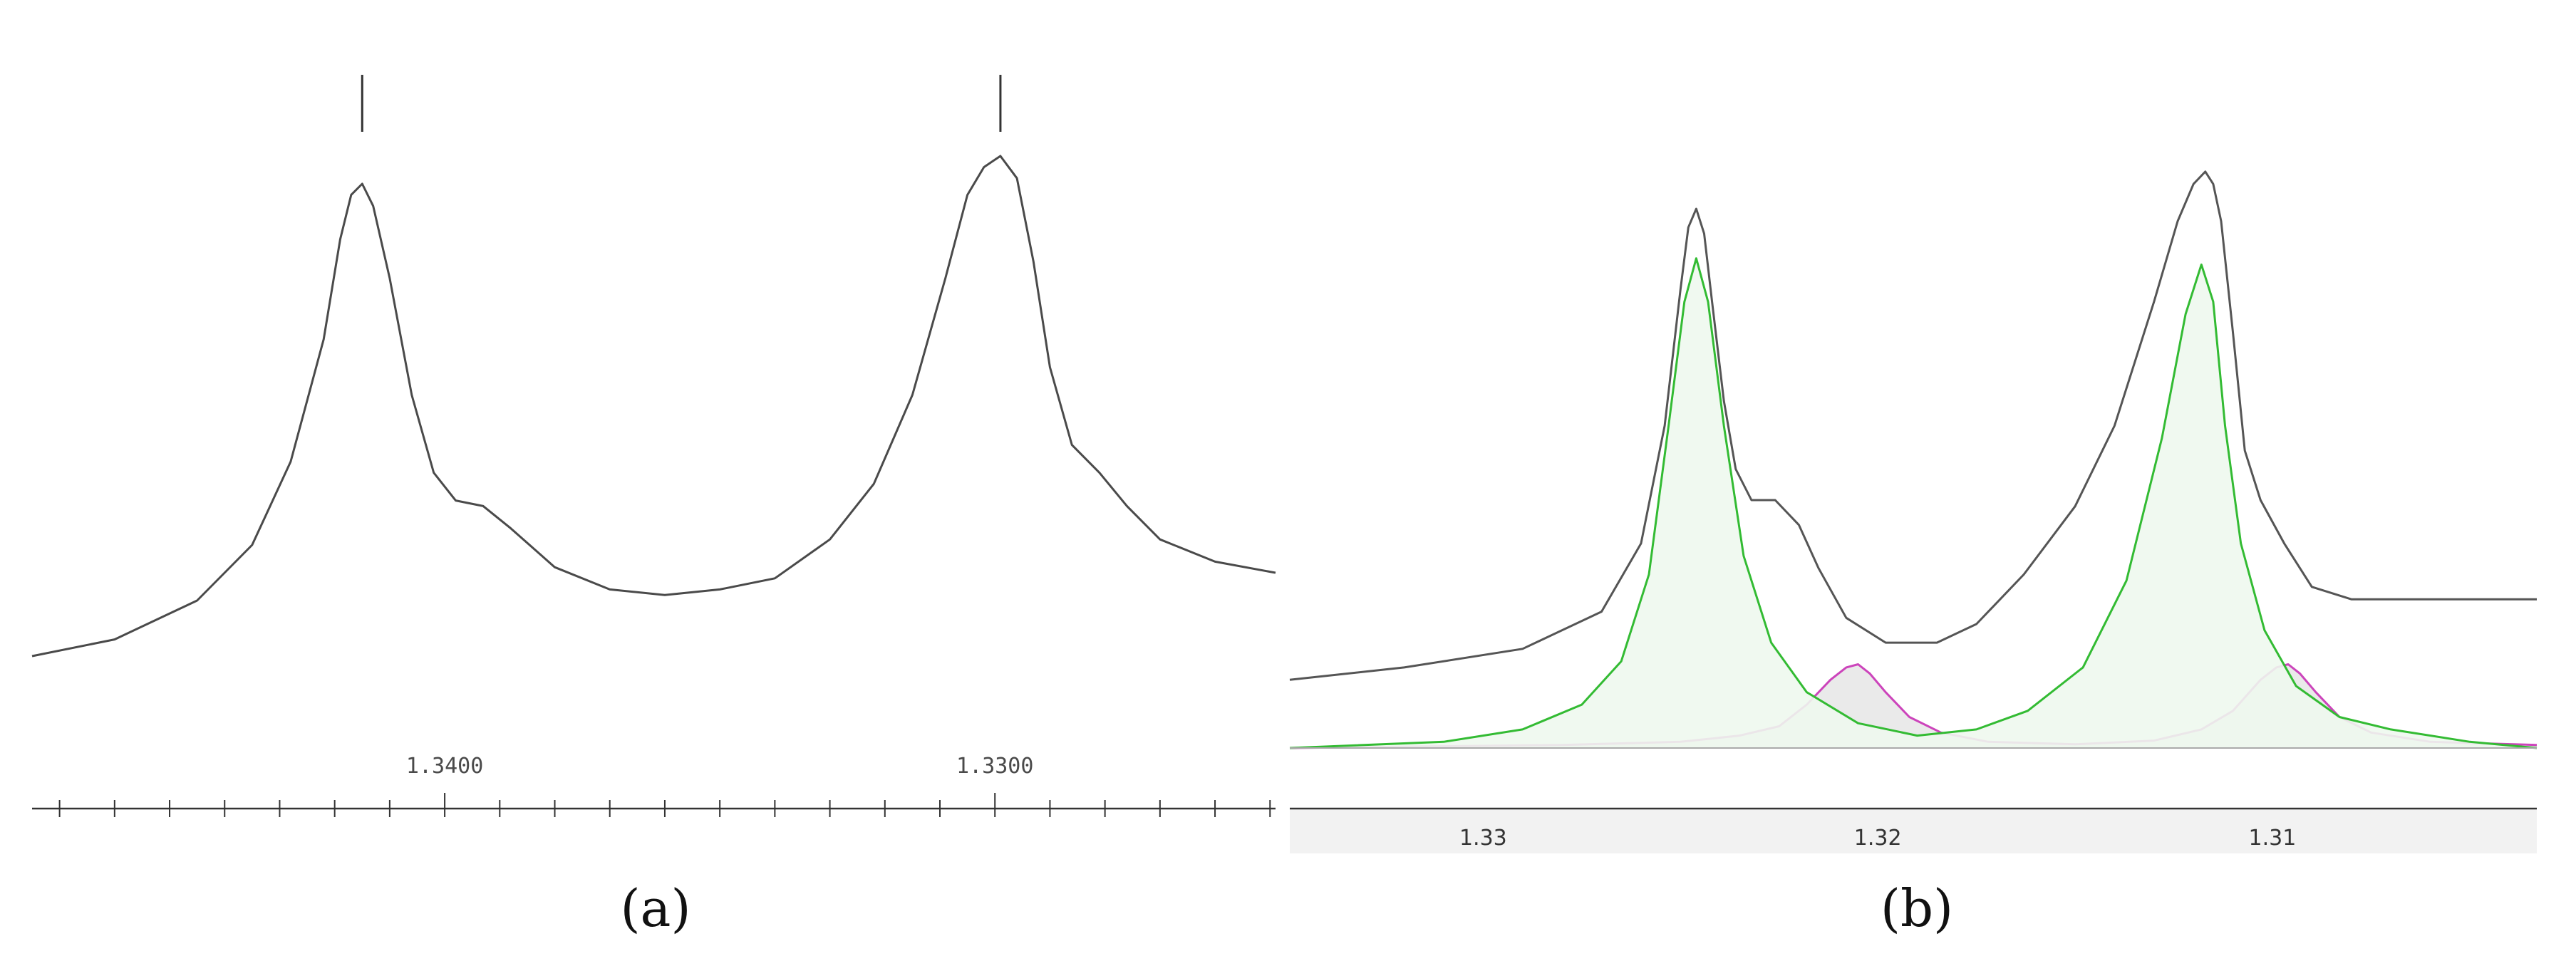 This screenshot has width=2576, height=966. I want to click on panel-a-tick-label: 1.3400, so click(445, 766).